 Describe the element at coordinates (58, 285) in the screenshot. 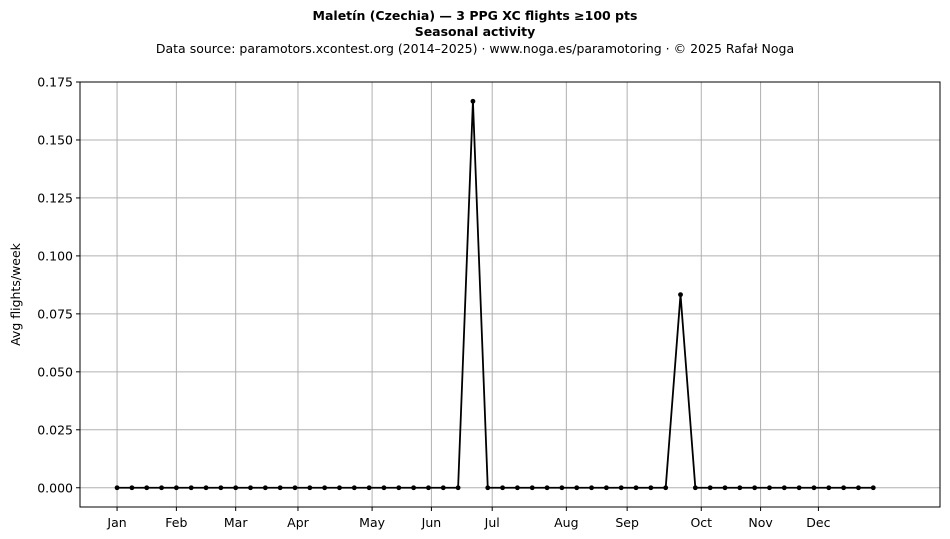

I see `y-axis: 0.000 0.025 0.050 0.075 0.100 0.125 0.150 0.175` at that location.